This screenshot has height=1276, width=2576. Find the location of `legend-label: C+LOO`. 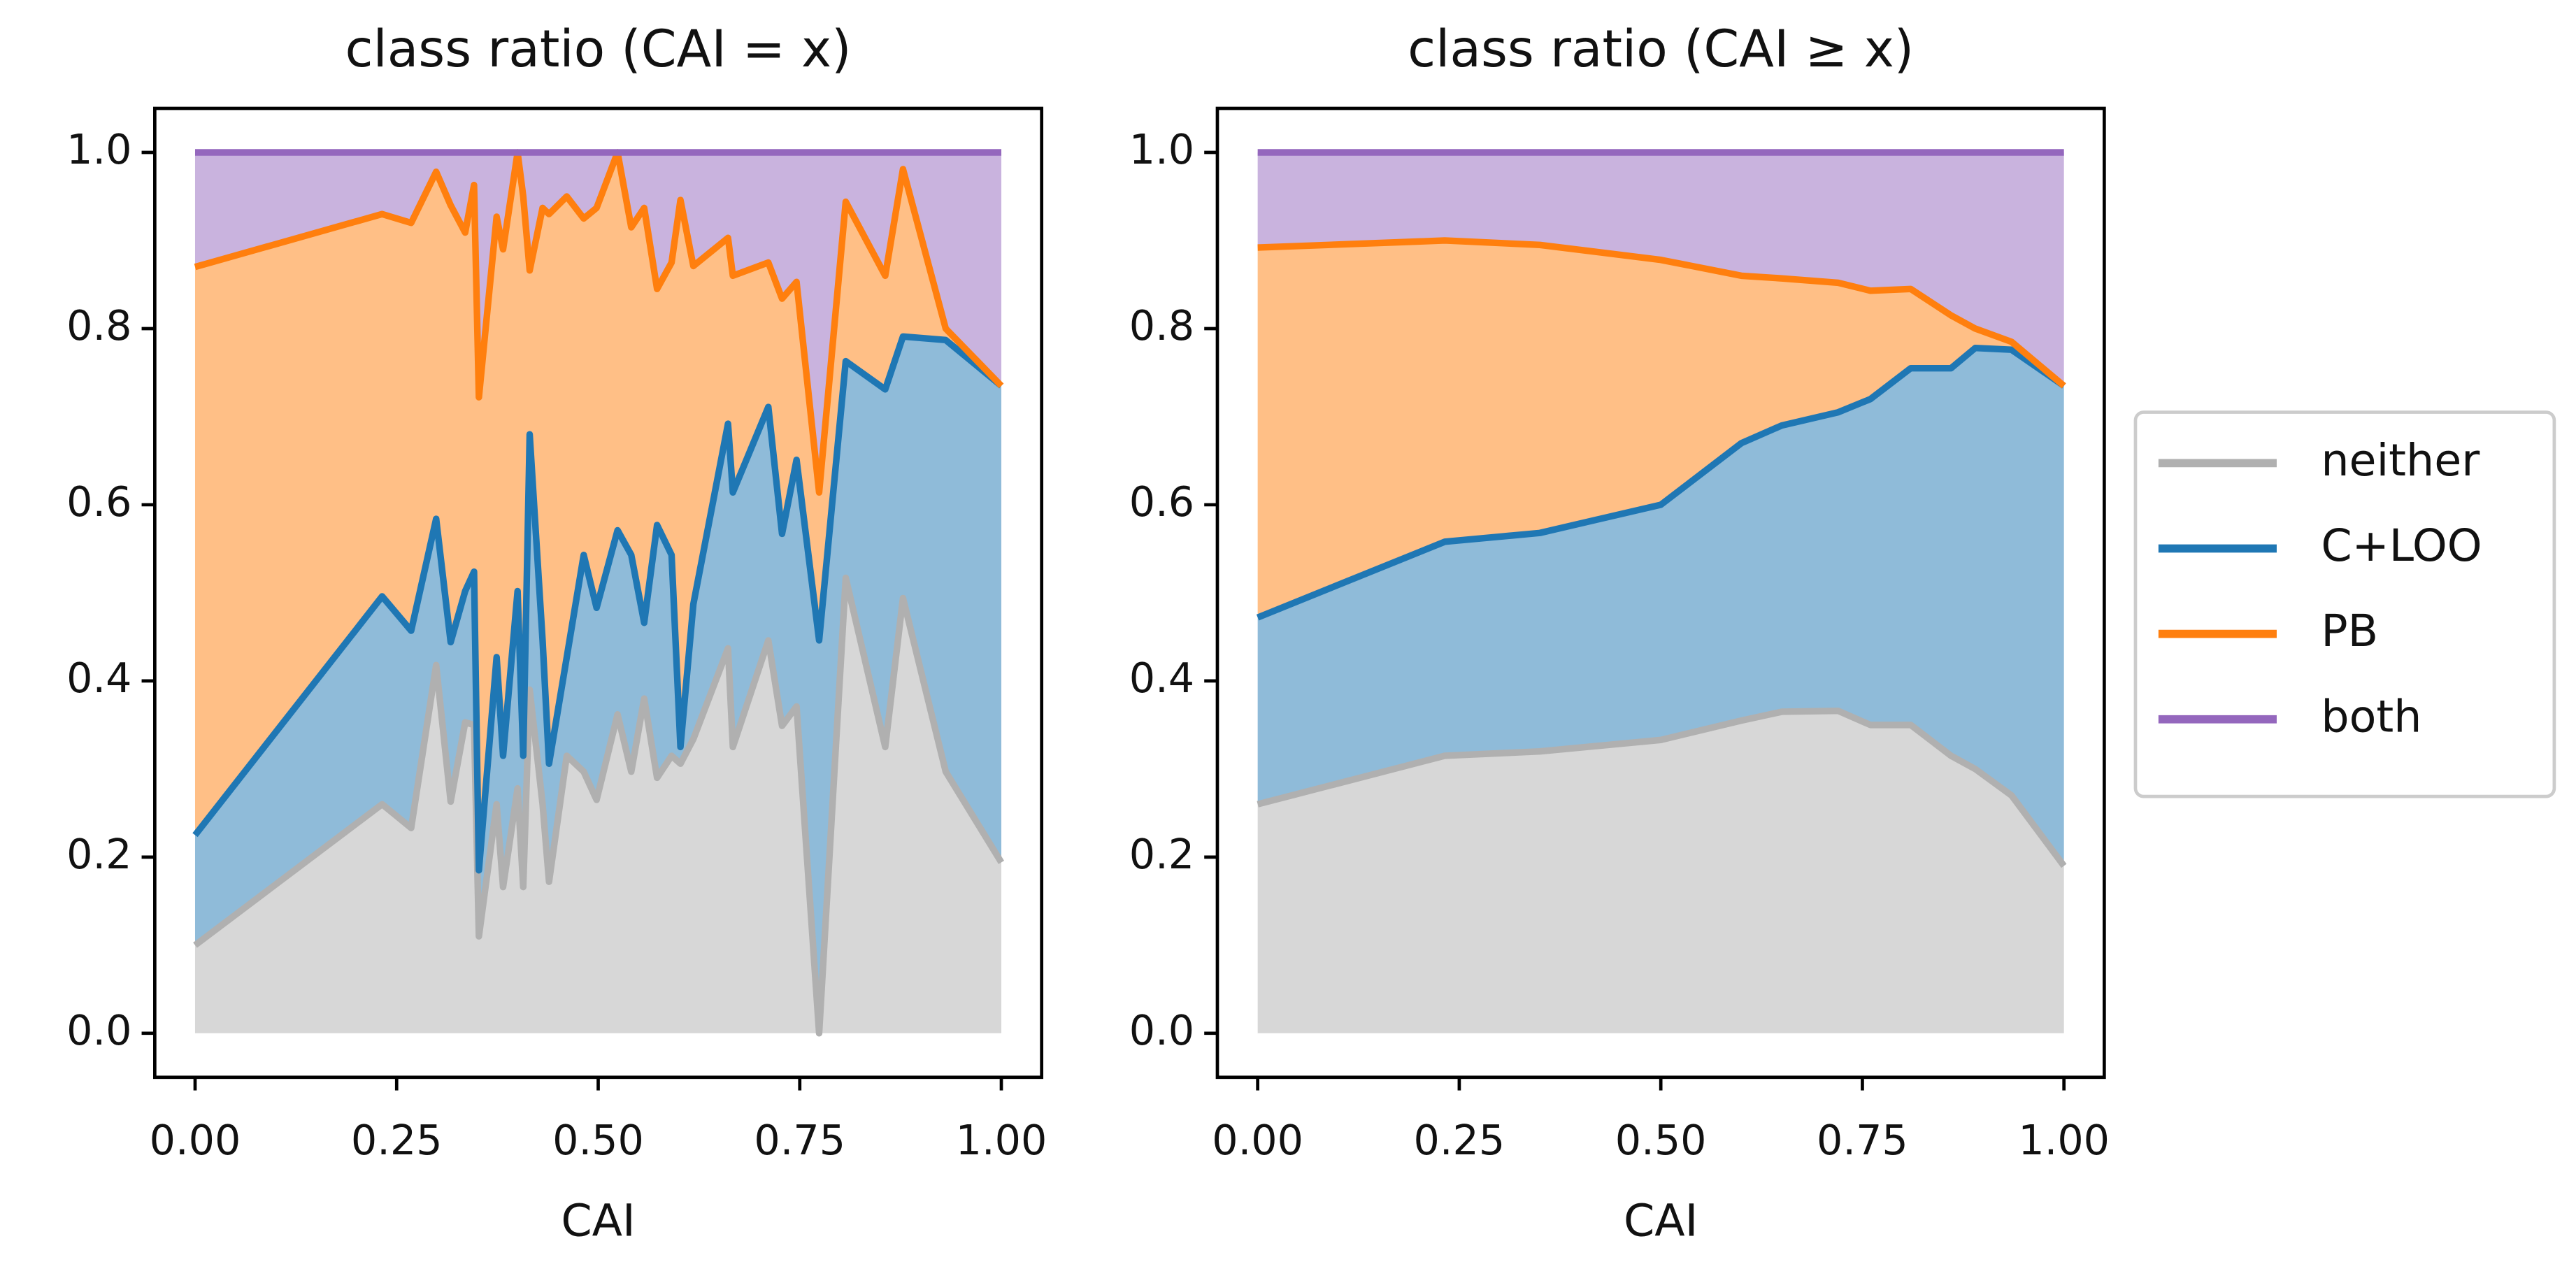

legend-label: C+LOO is located at coordinates (2401, 545).